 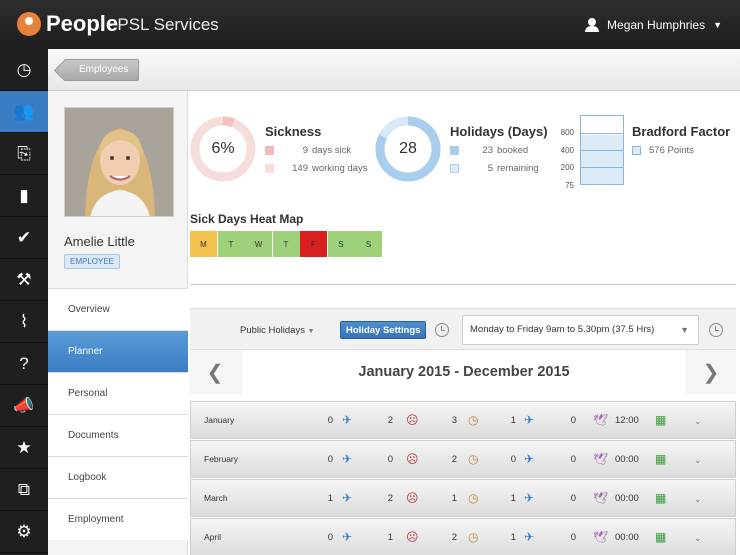 What do you see at coordinates (24, 364) in the screenshot?
I see `nav-item: ?` at bounding box center [24, 364].